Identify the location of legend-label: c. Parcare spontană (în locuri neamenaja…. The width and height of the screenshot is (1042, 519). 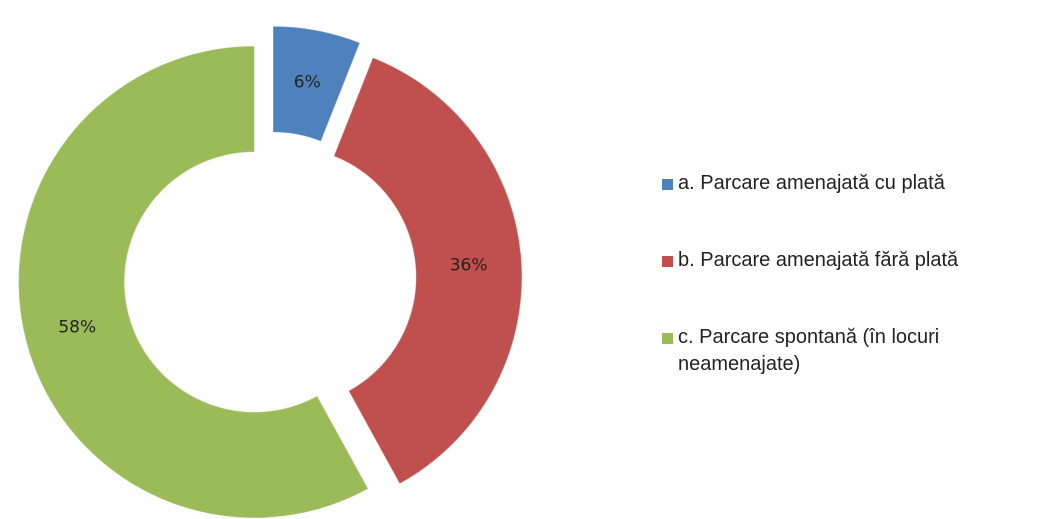
(809, 350).